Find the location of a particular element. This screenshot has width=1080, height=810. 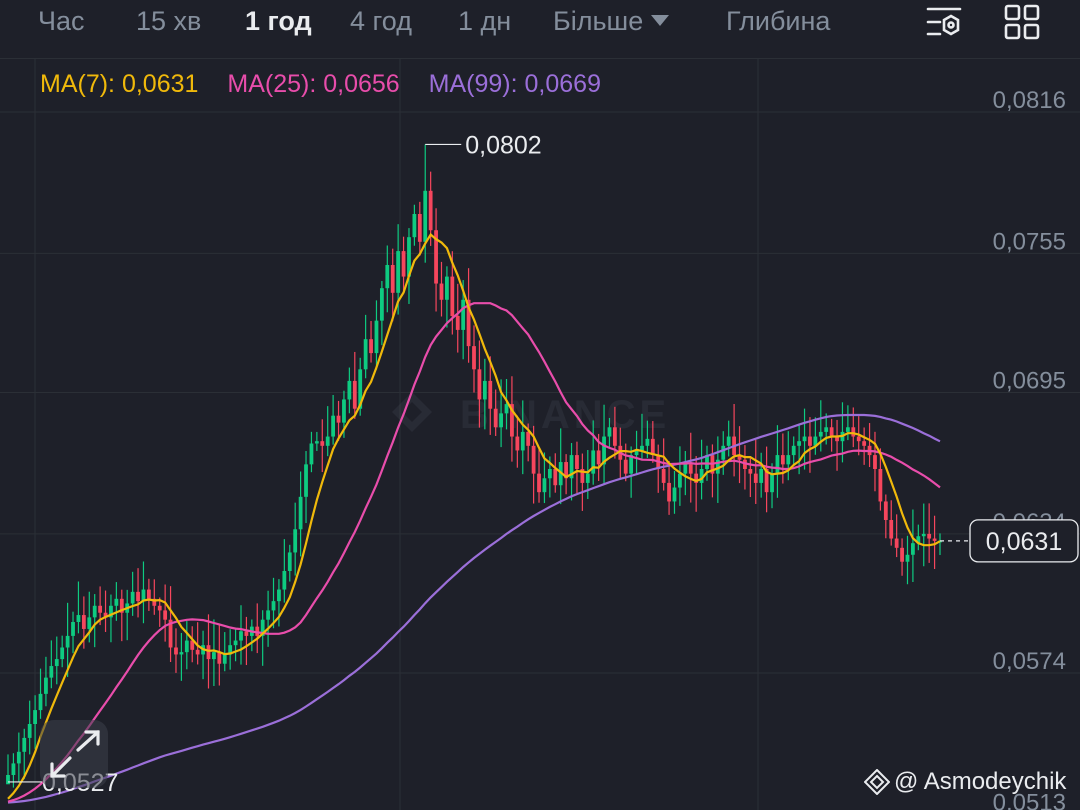

layout-grid-icon is located at coordinates (1022, 22).